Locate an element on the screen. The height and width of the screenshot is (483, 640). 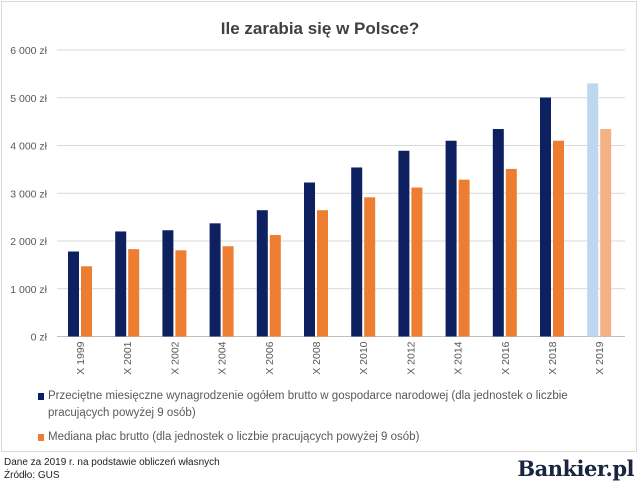
y-tick-label: 2 000 zł is located at coordinates (28, 242).